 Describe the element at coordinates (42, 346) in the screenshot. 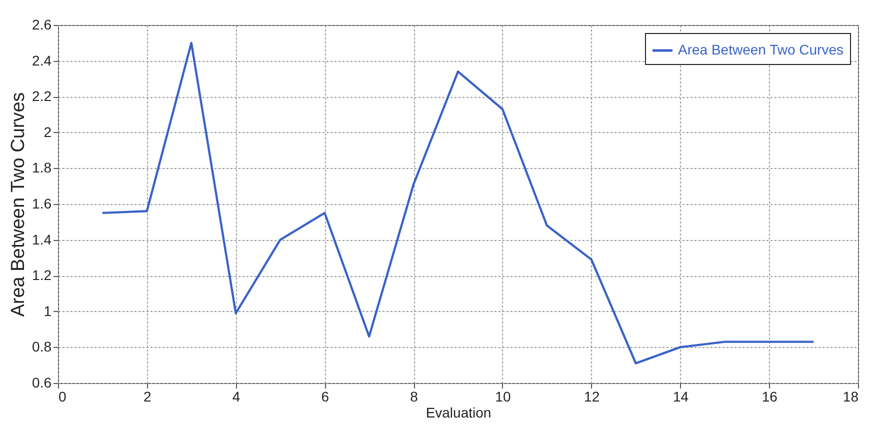

I see `y-tick-label: 0.8` at that location.